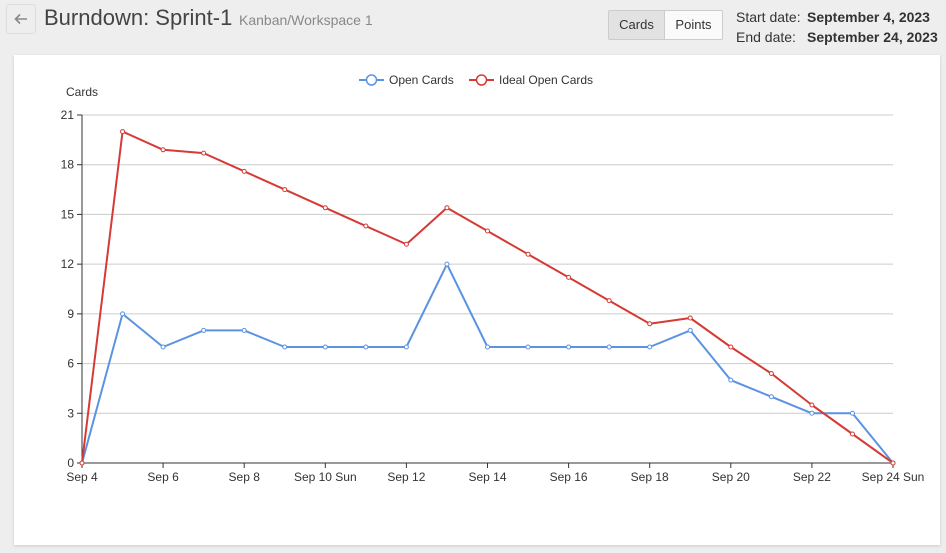  I want to click on end-date-label: End date:, so click(766, 37).